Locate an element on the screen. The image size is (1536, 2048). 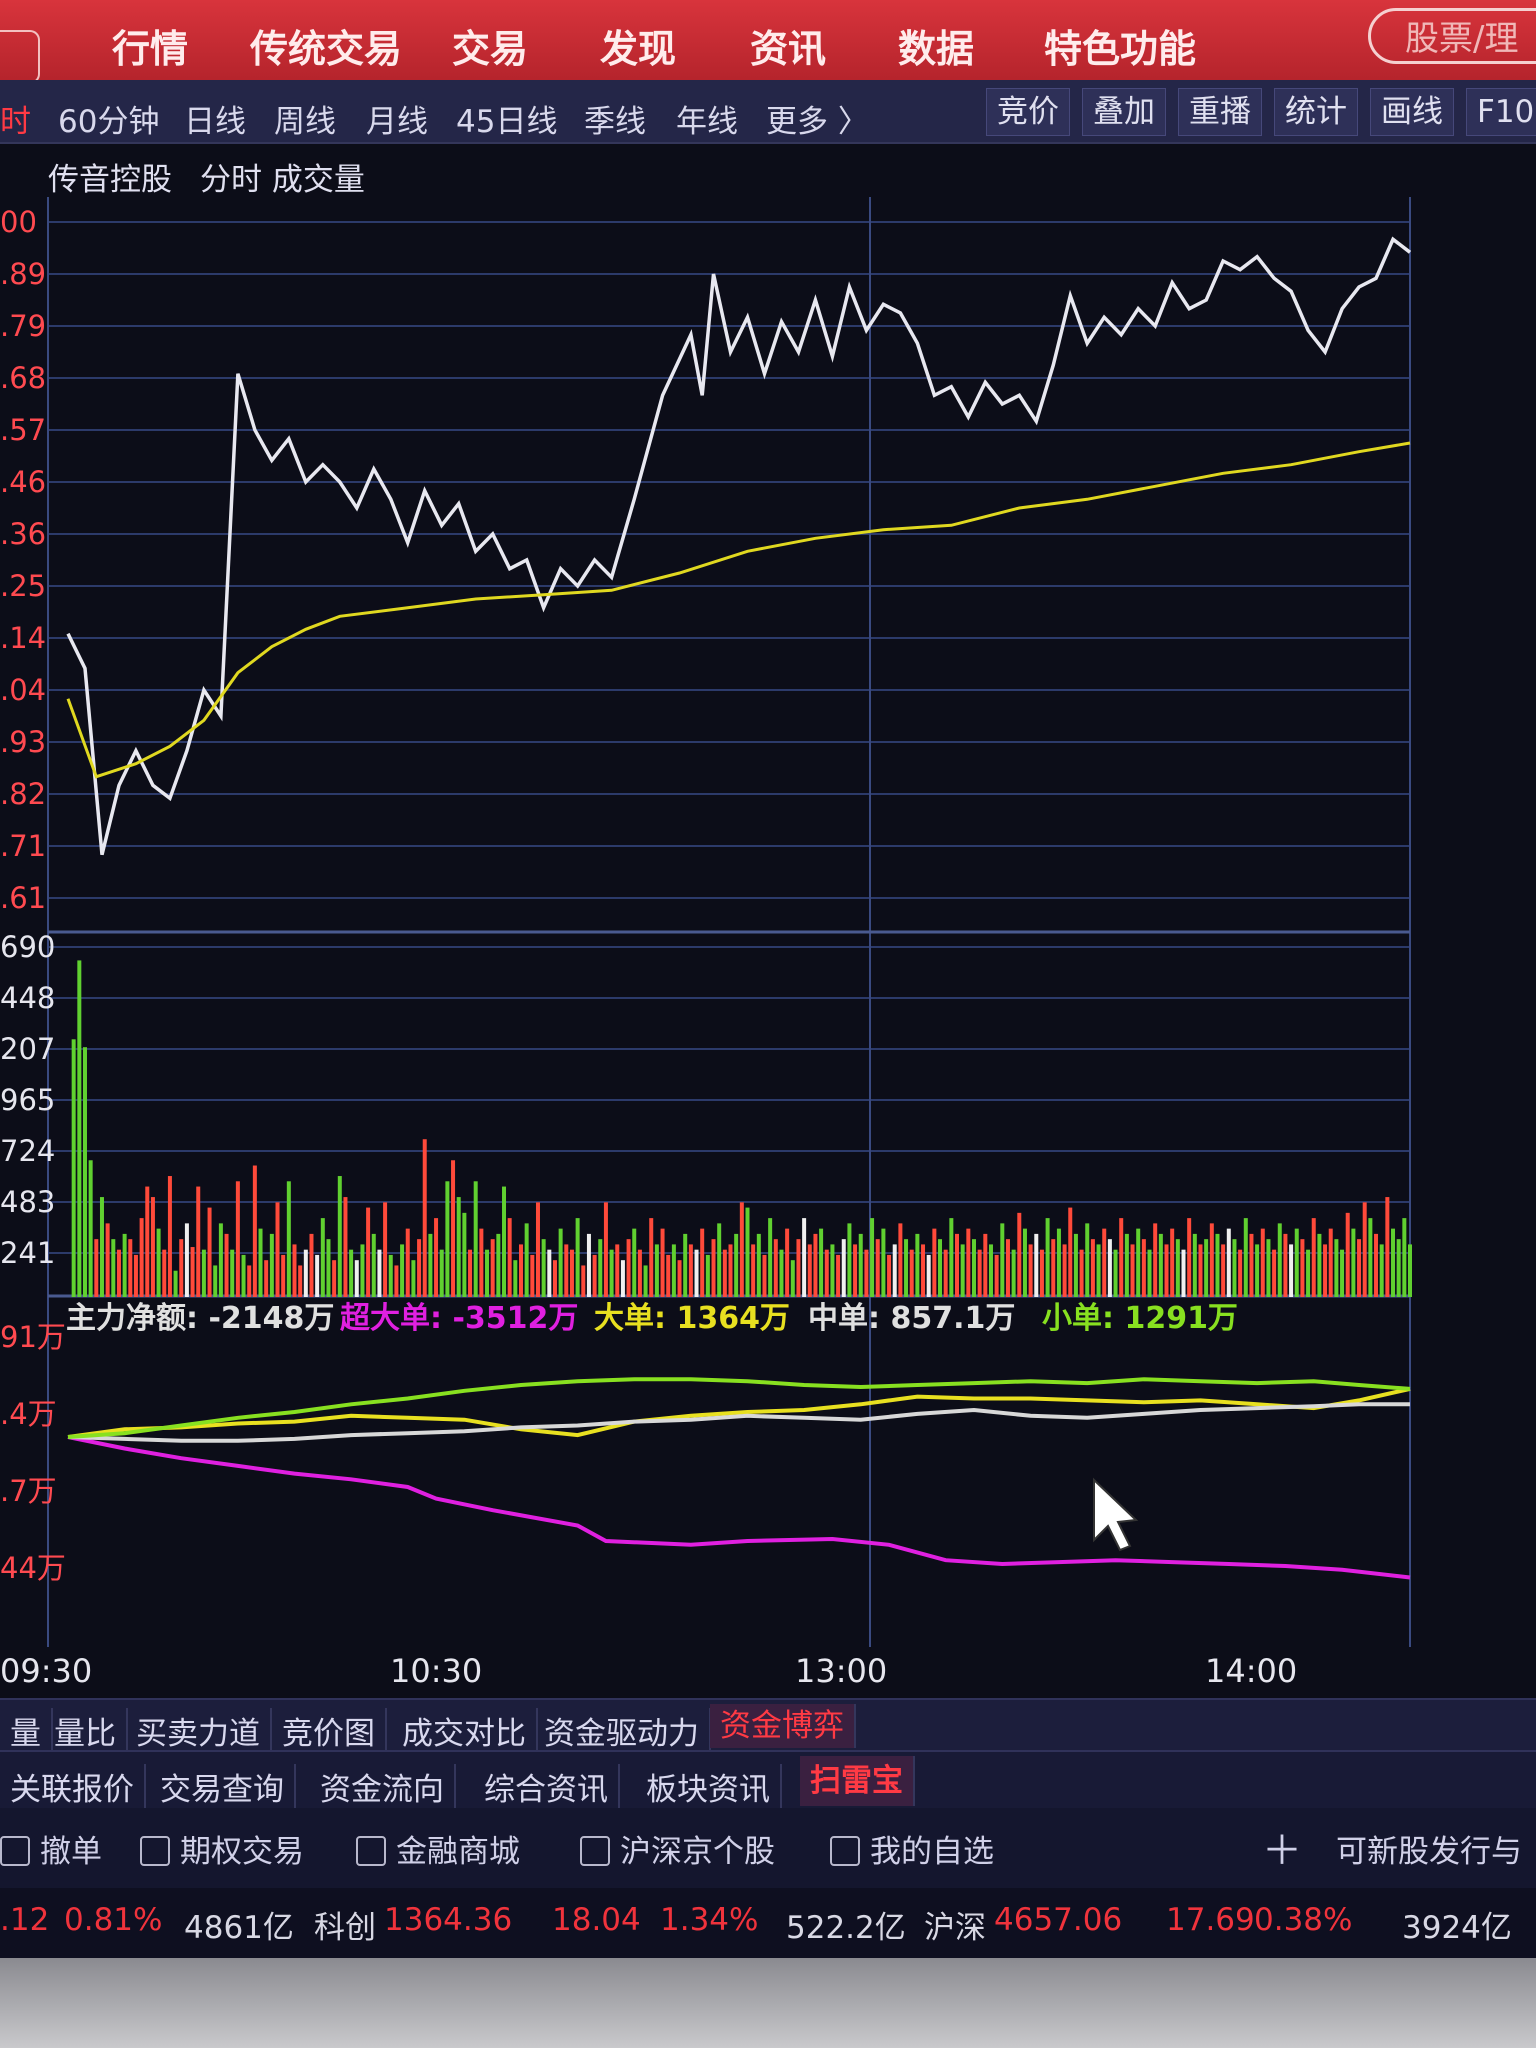
nav-trade: 交易 is located at coordinates (490, 49).